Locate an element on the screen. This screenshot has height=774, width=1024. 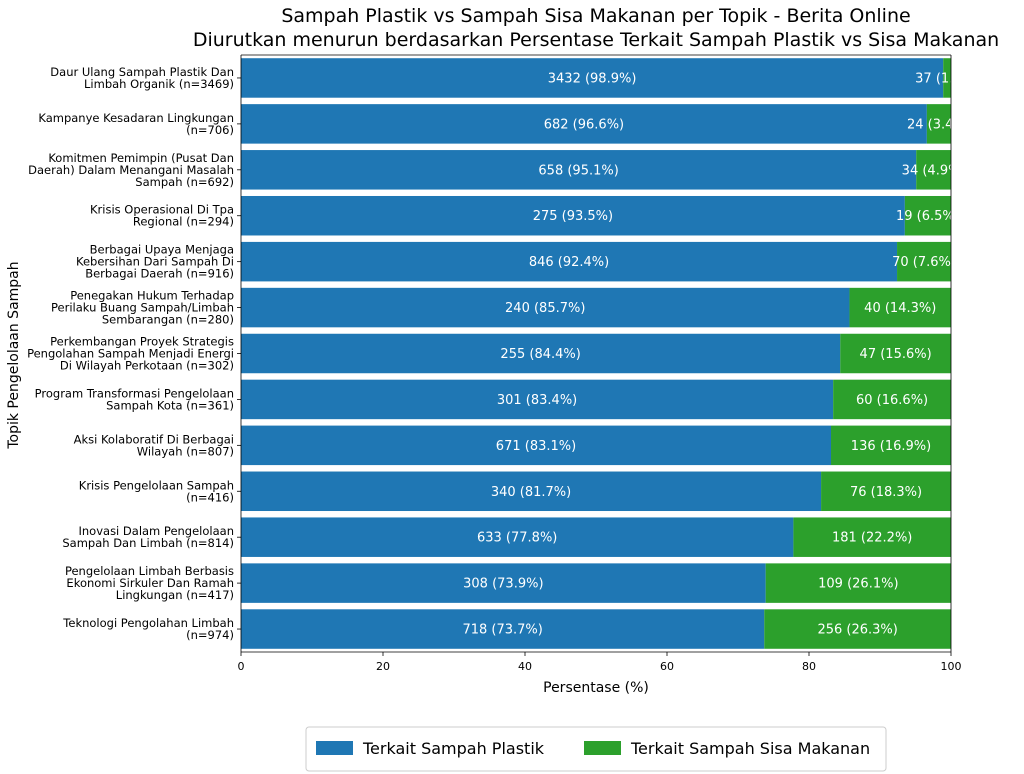
bar-label-sisa-makanan-11: 109 (26.1%) is located at coordinates (858, 584).